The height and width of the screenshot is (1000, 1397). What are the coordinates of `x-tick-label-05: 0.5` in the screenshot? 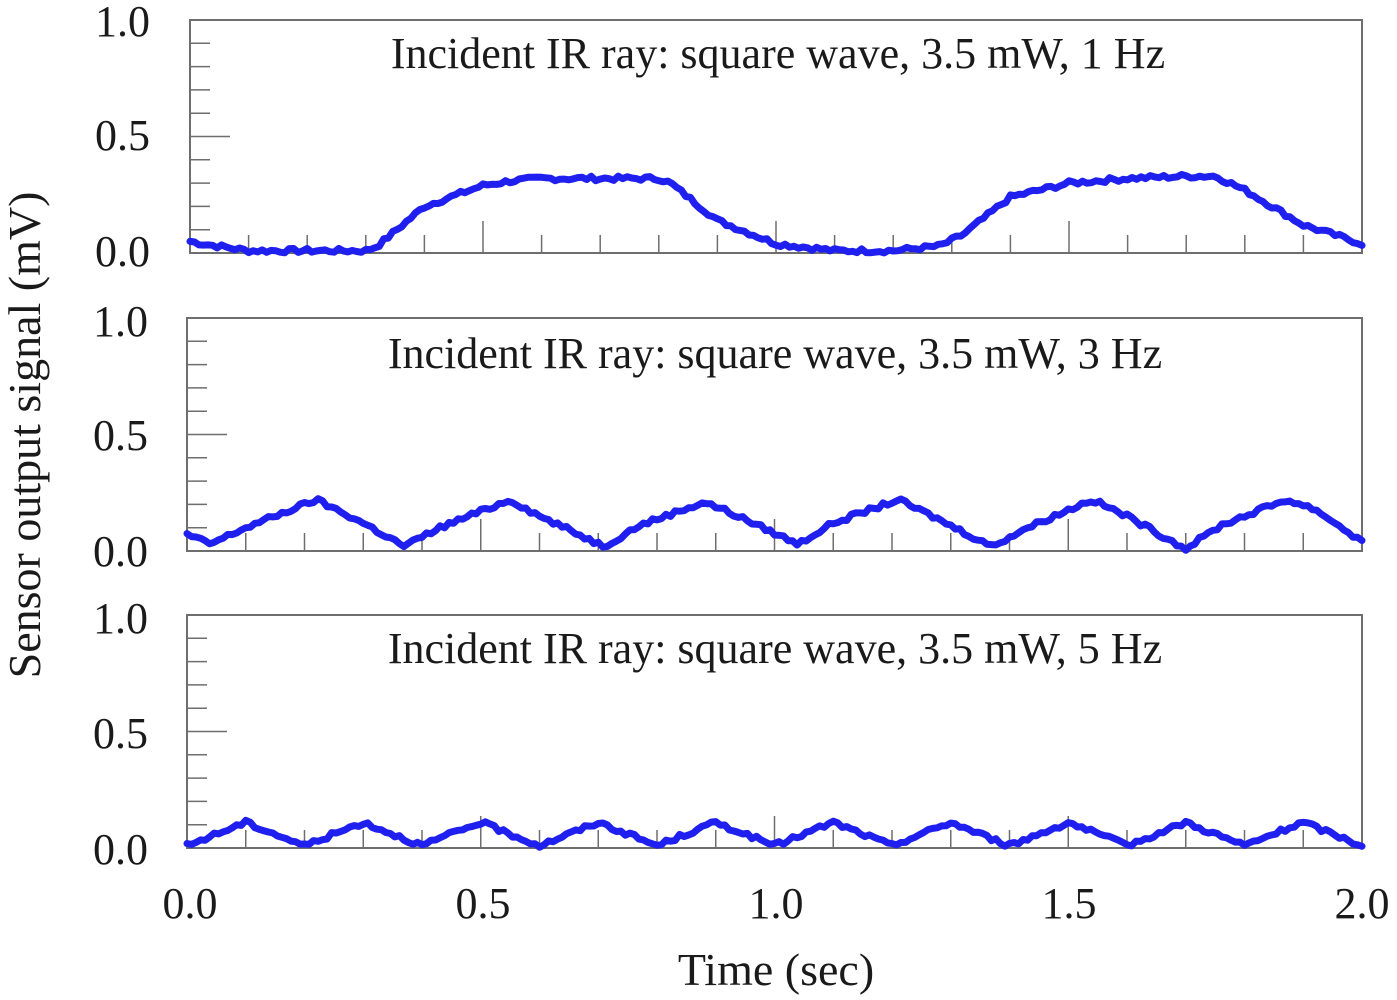 It's located at (483, 903).